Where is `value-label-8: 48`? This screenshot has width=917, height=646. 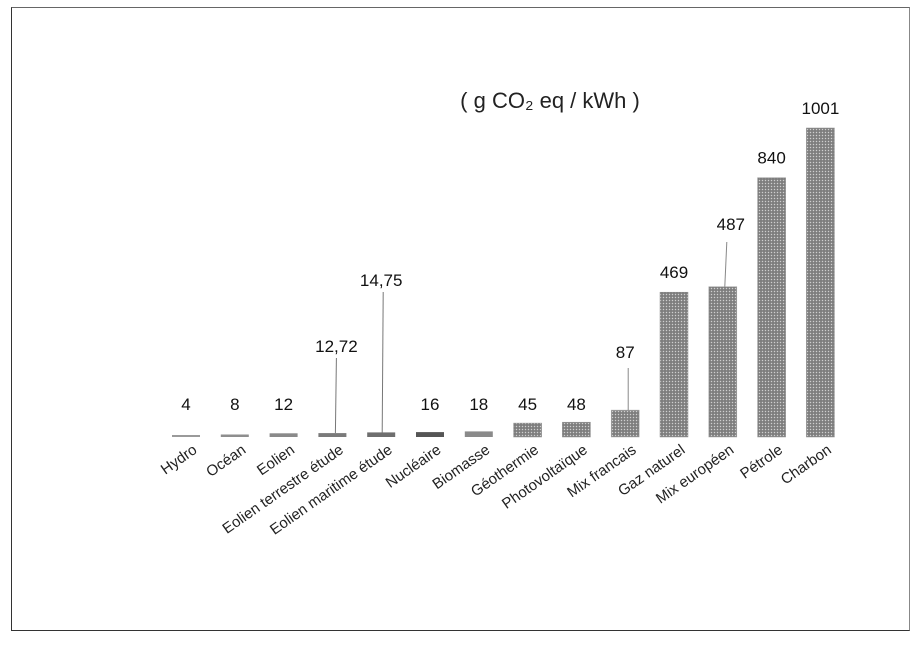
value-label-8: 48 is located at coordinates (576, 404).